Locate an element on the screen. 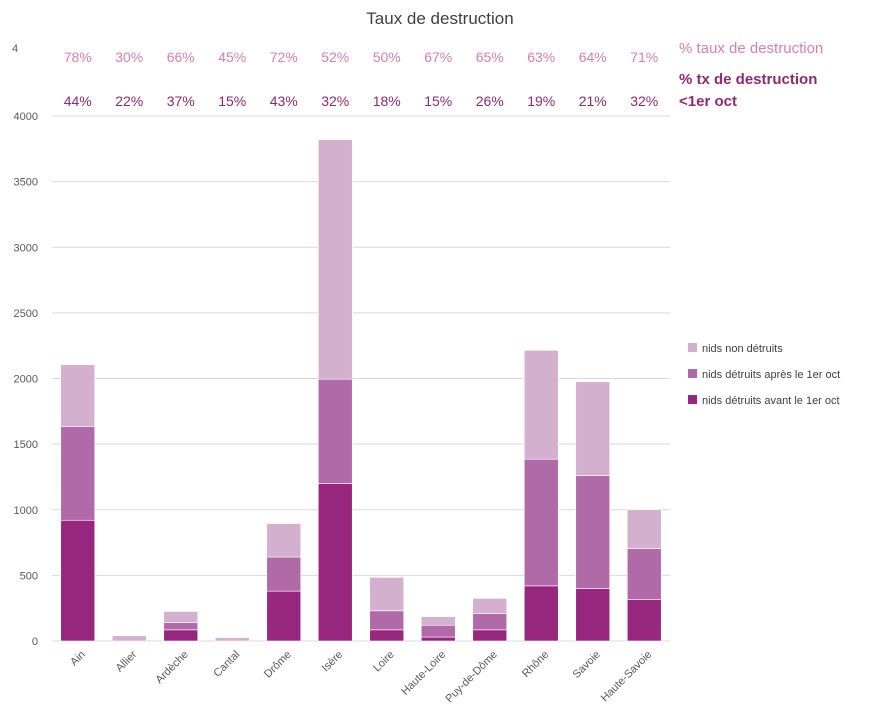  annotation-value: 19% is located at coordinates (541, 101).